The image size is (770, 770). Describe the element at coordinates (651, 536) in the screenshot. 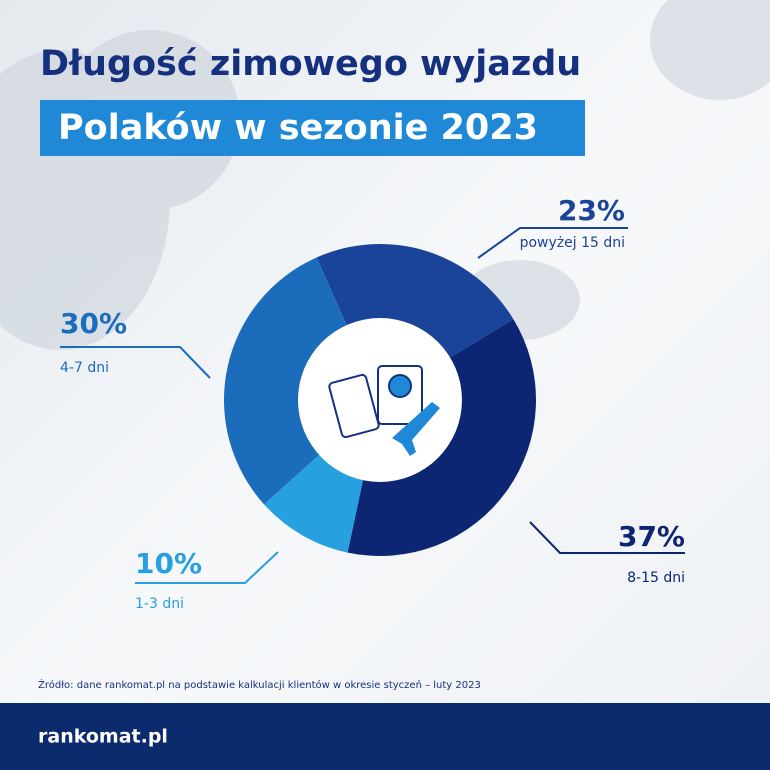

I see `value-label: 37%` at that location.